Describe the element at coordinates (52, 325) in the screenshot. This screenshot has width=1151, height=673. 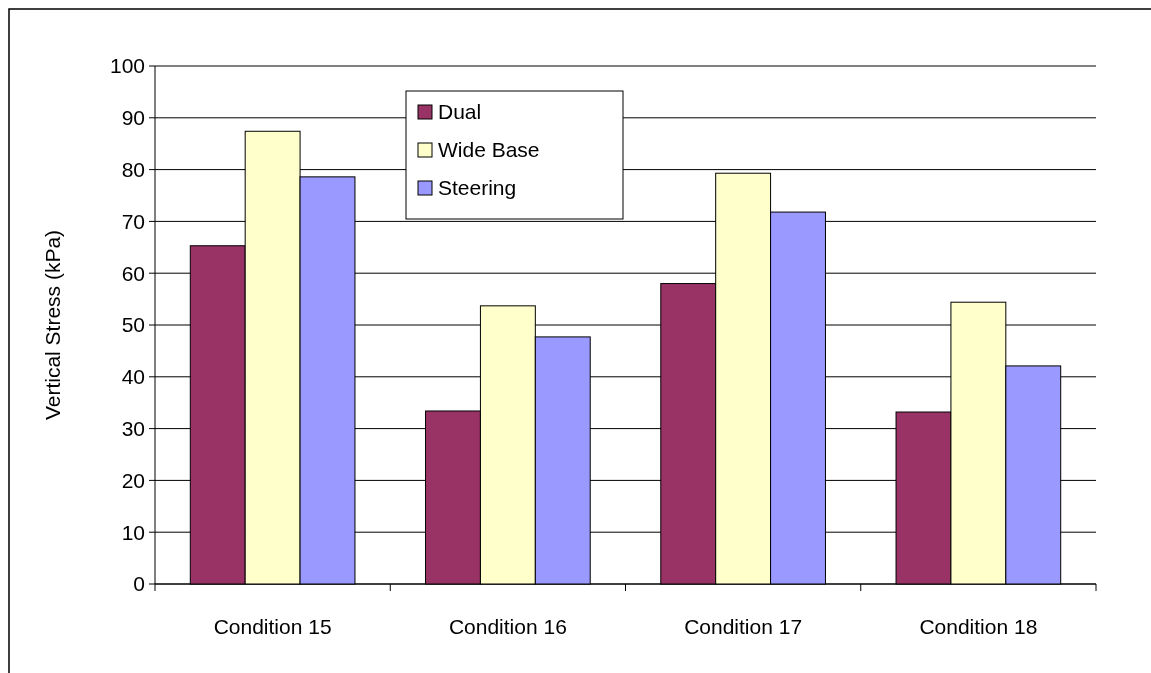
I see `y-axis-title: Vertical Stress (kPa)` at that location.